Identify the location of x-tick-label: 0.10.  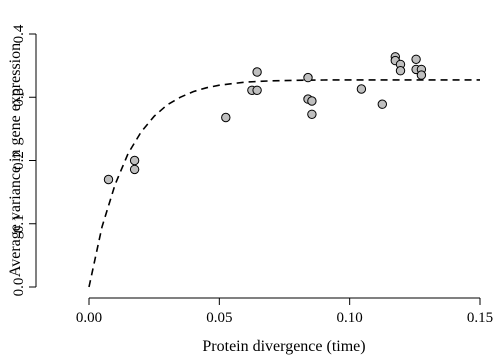
(350, 318).